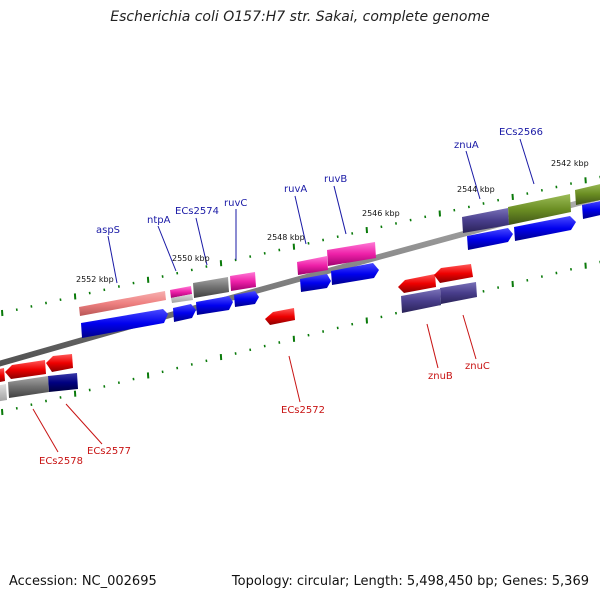 This screenshot has height=600, width=600. What do you see at coordinates (477, 366) in the screenshot?
I see `gene-label-znuC: znuC` at bounding box center [477, 366].